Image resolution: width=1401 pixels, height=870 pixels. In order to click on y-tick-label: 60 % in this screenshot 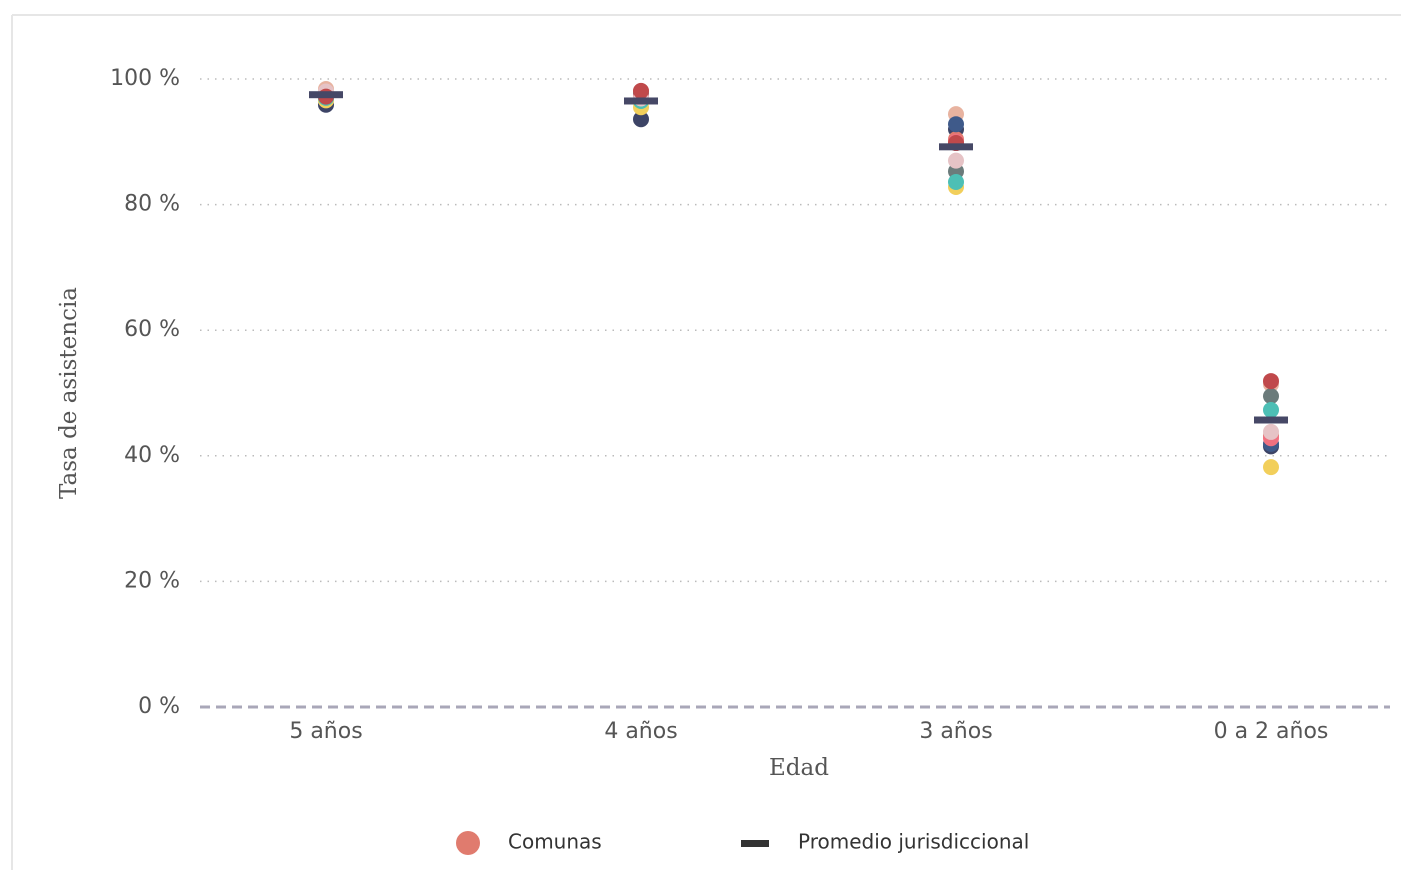, I will do `click(152, 329)`.